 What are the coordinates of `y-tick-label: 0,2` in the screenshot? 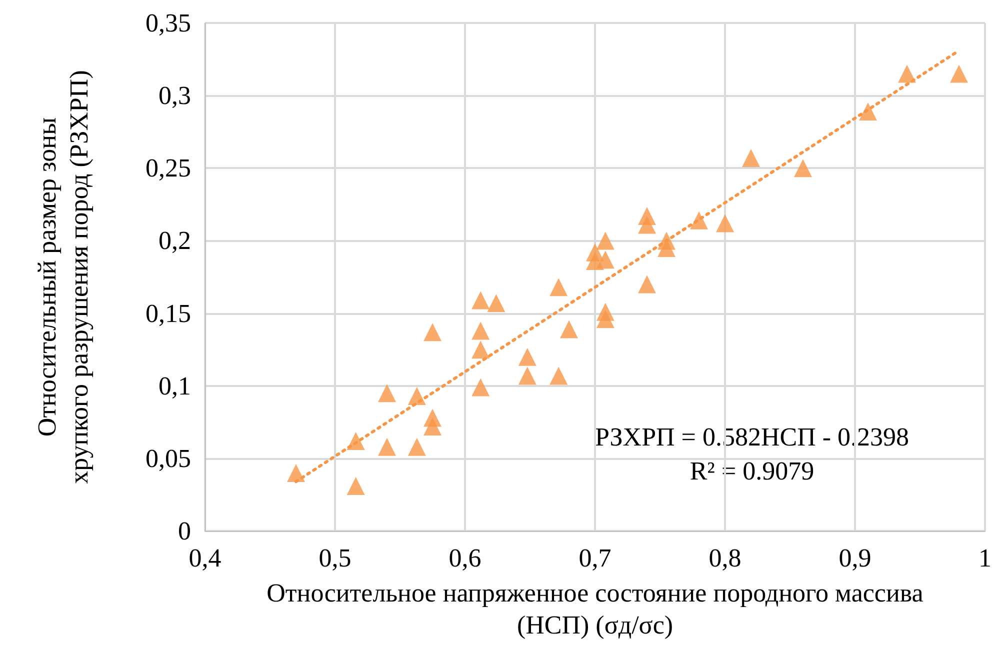 It's located at (174, 241).